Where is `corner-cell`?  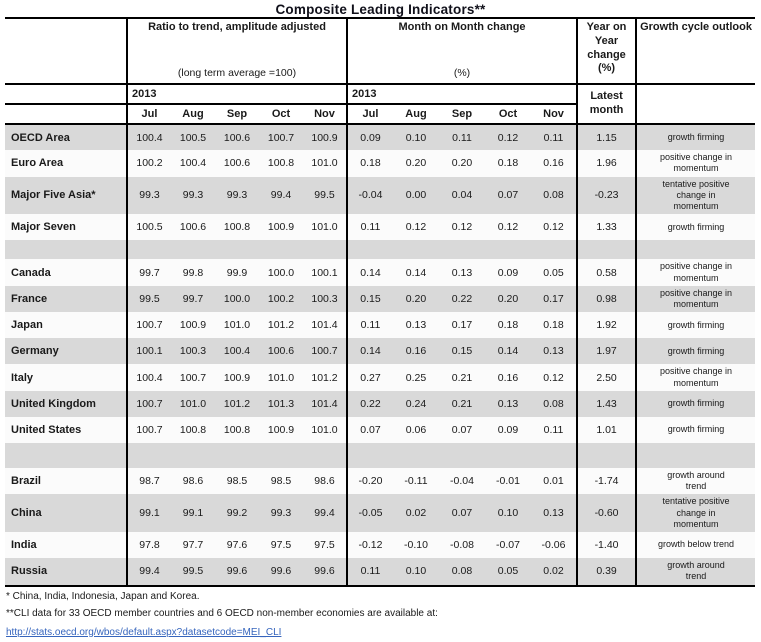 corner-cell is located at coordinates (66, 51).